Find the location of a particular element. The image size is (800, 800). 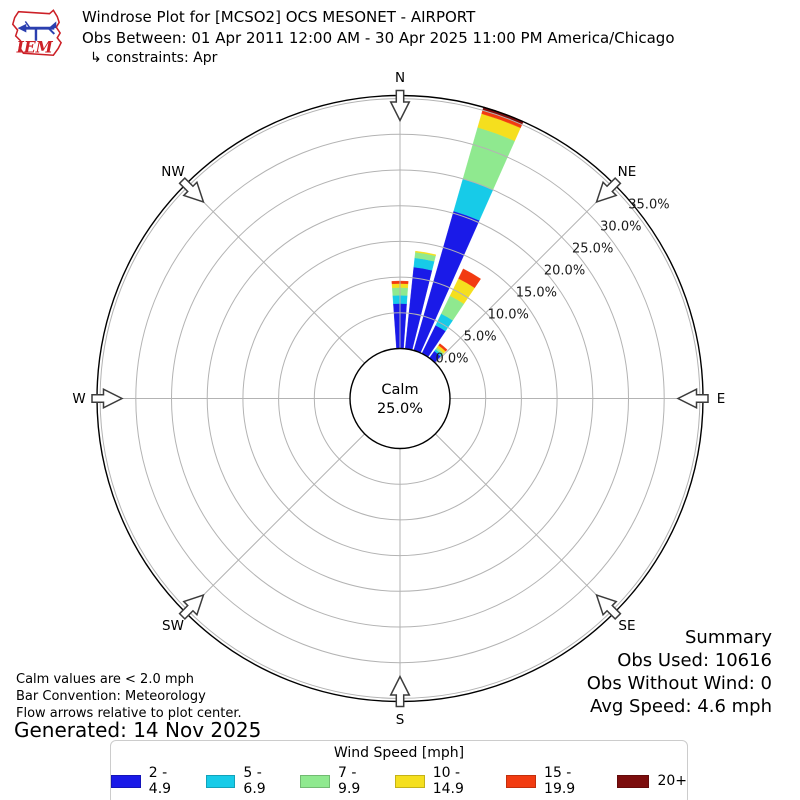

legend-item-1: 5 - 6.9 is located at coordinates (245, 781).